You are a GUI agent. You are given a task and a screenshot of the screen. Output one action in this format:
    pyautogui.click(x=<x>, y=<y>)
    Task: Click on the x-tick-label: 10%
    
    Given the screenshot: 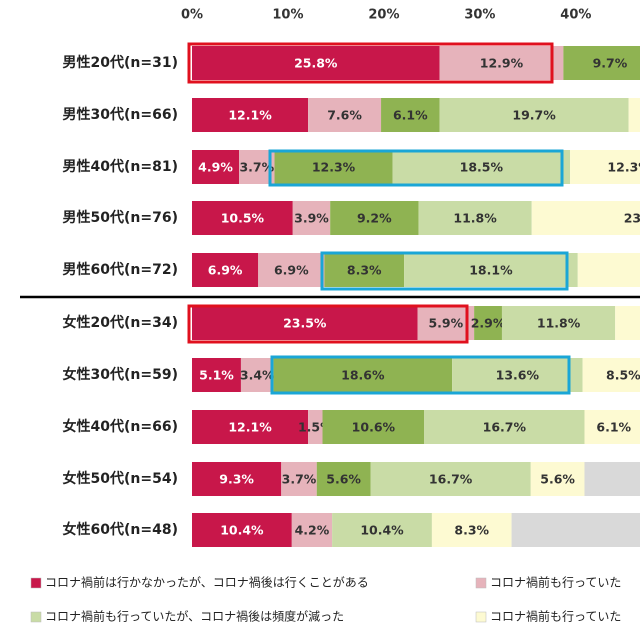 What is the action you would take?
    pyautogui.click(x=287, y=15)
    